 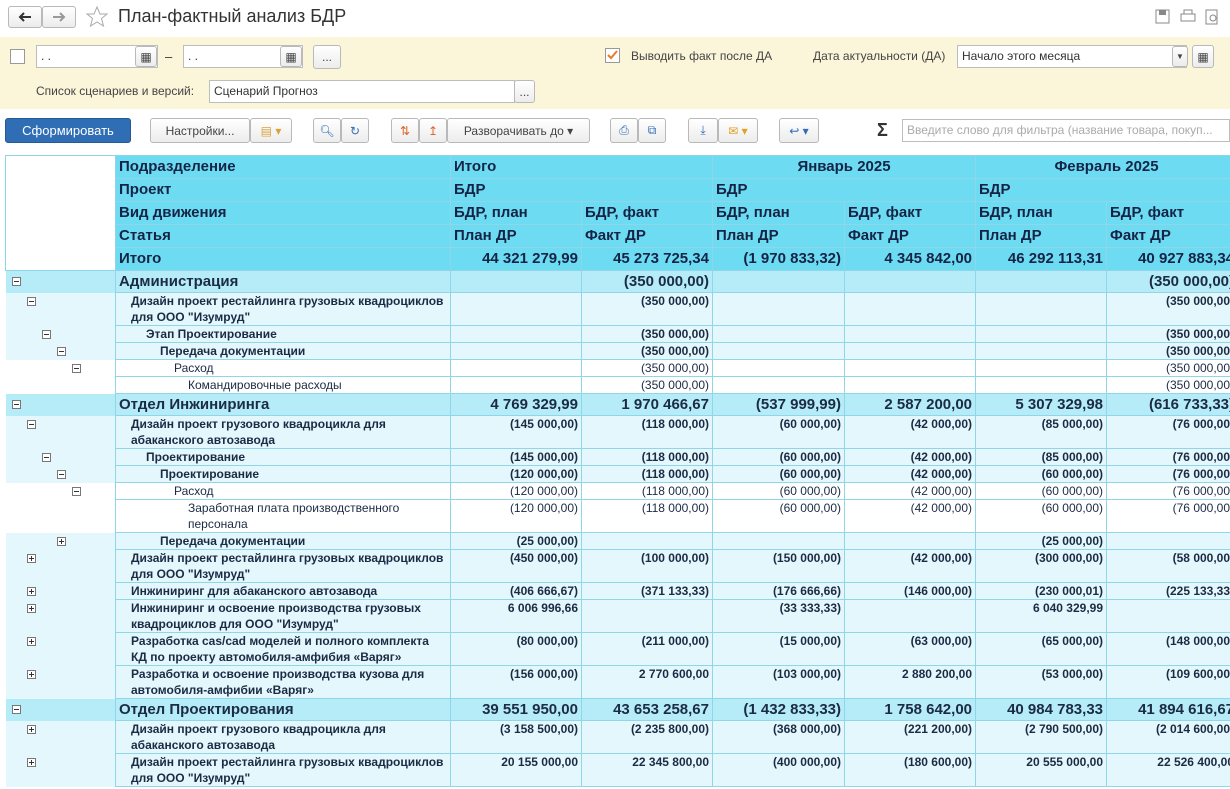 I want to click on print-button: ⎙, so click(x=624, y=130).